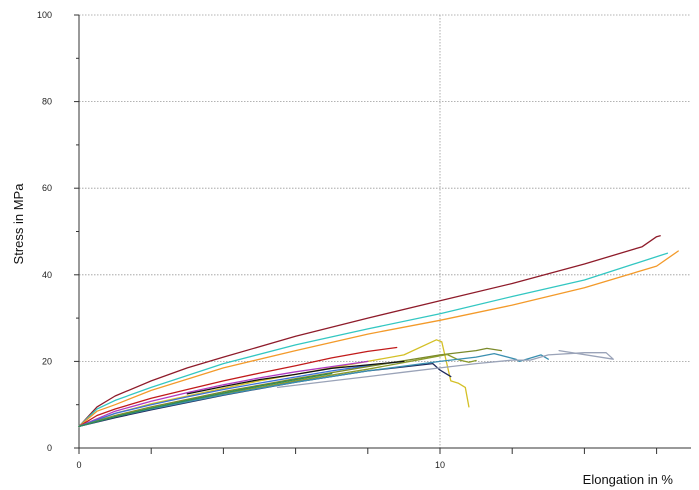 The image size is (699, 490). I want to click on y-tick-label: 80, so click(47, 102).